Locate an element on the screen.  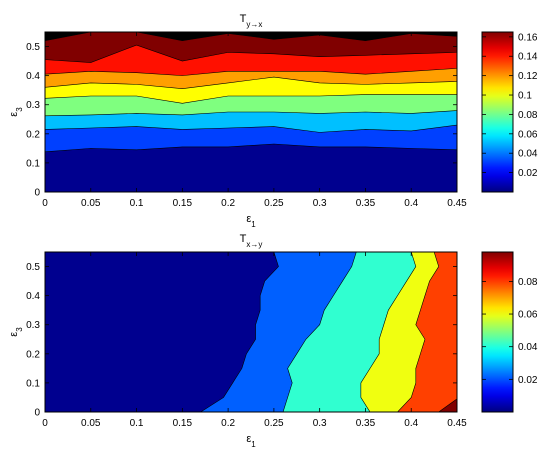
chart-title-subscript: x→y is located at coordinates (254, 244).